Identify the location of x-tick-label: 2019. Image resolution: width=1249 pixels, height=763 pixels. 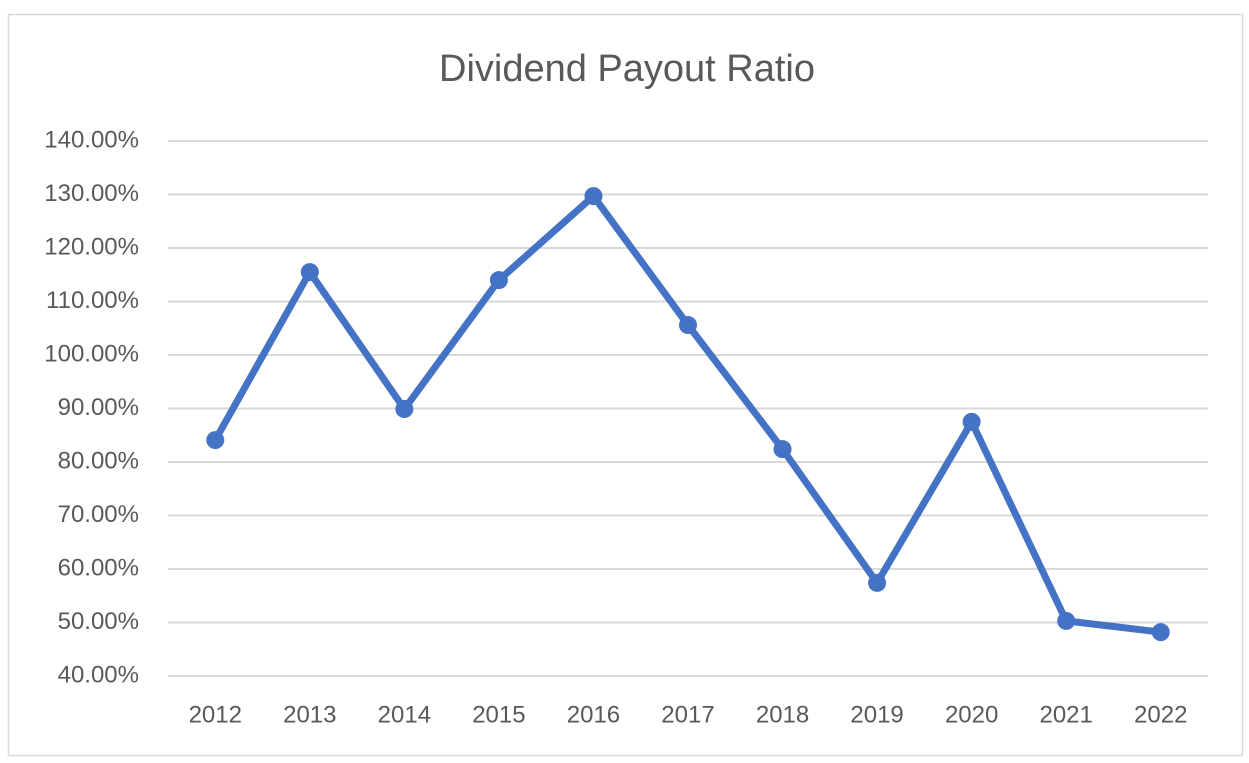
(876, 714).